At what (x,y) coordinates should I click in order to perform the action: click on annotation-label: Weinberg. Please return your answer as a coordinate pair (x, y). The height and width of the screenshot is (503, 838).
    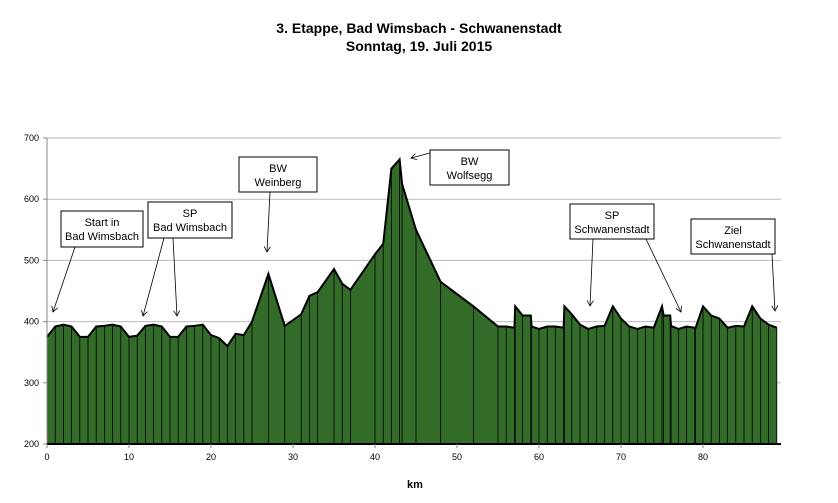
    Looking at the image, I should click on (278, 183).